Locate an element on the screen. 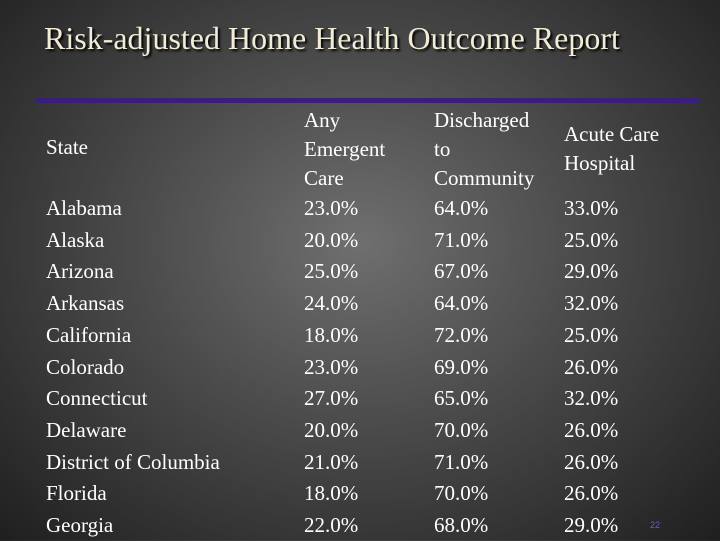 Image resolution: width=720 pixels, height=541 pixels. header-any-emergent-care-line: Care is located at coordinates (324, 178).